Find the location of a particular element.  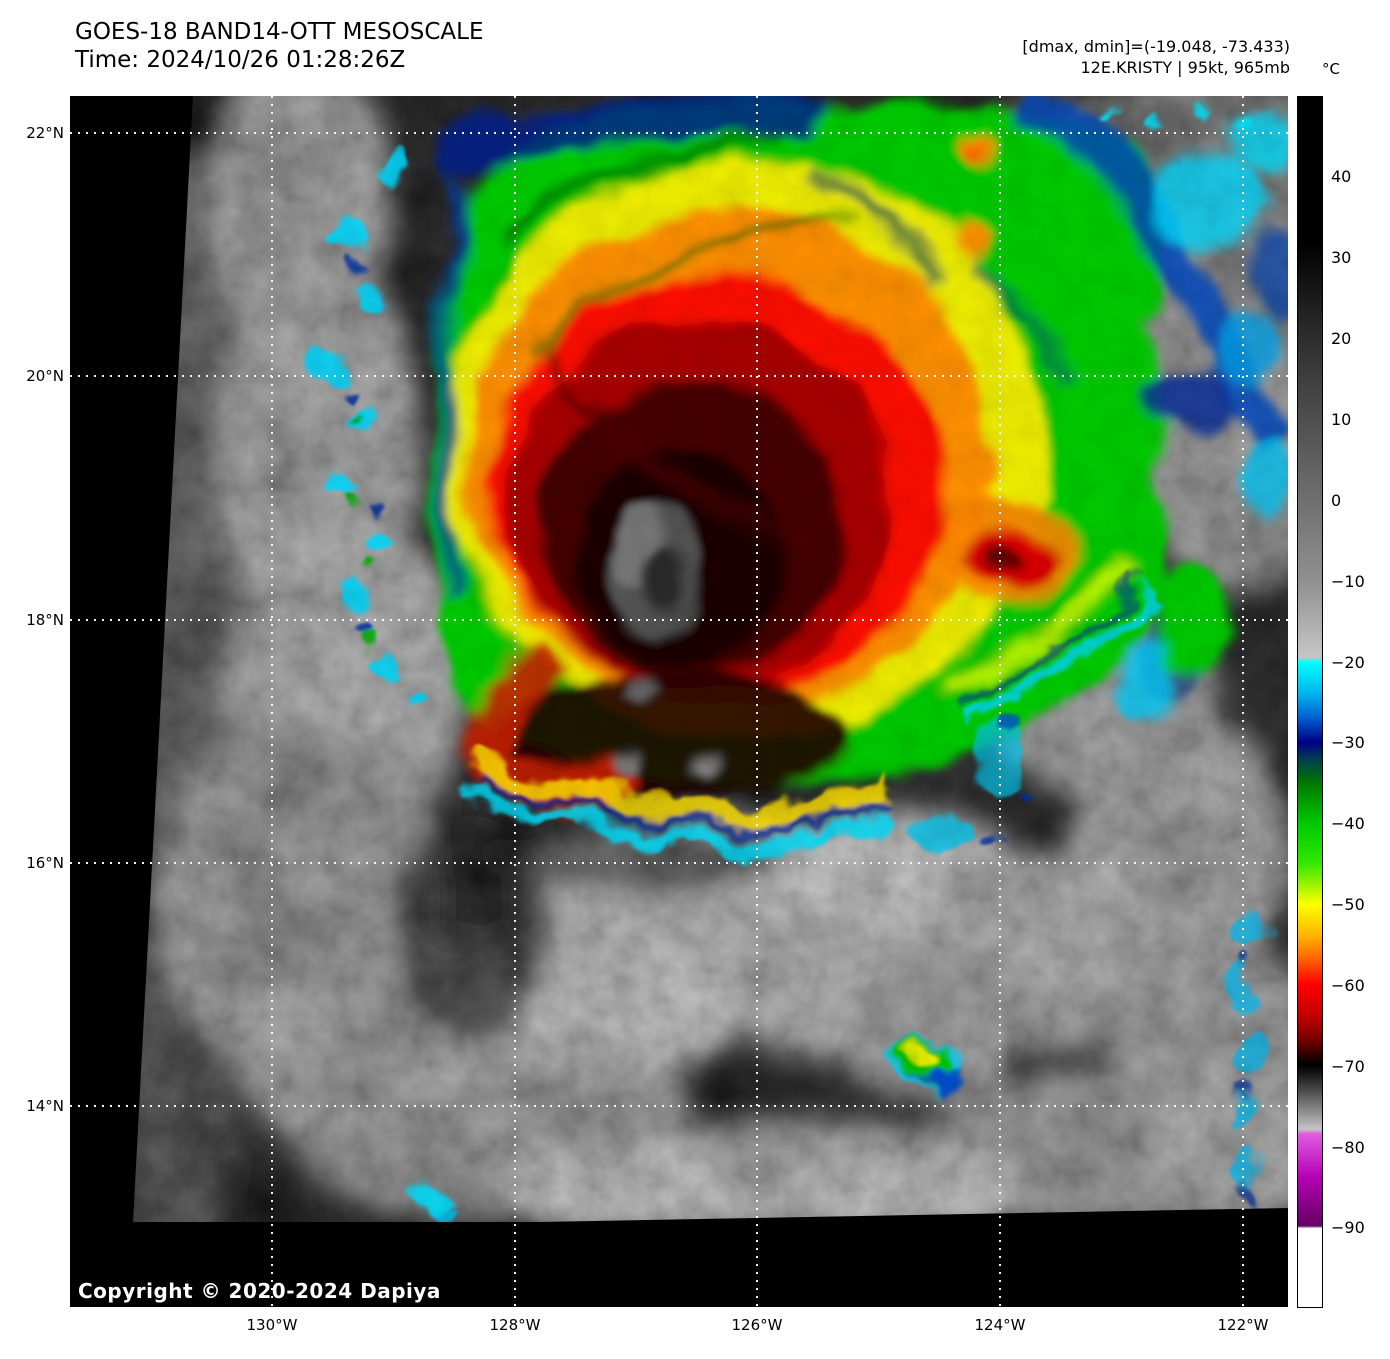

colorbar-tick: −90 is located at coordinates (1348, 1227).